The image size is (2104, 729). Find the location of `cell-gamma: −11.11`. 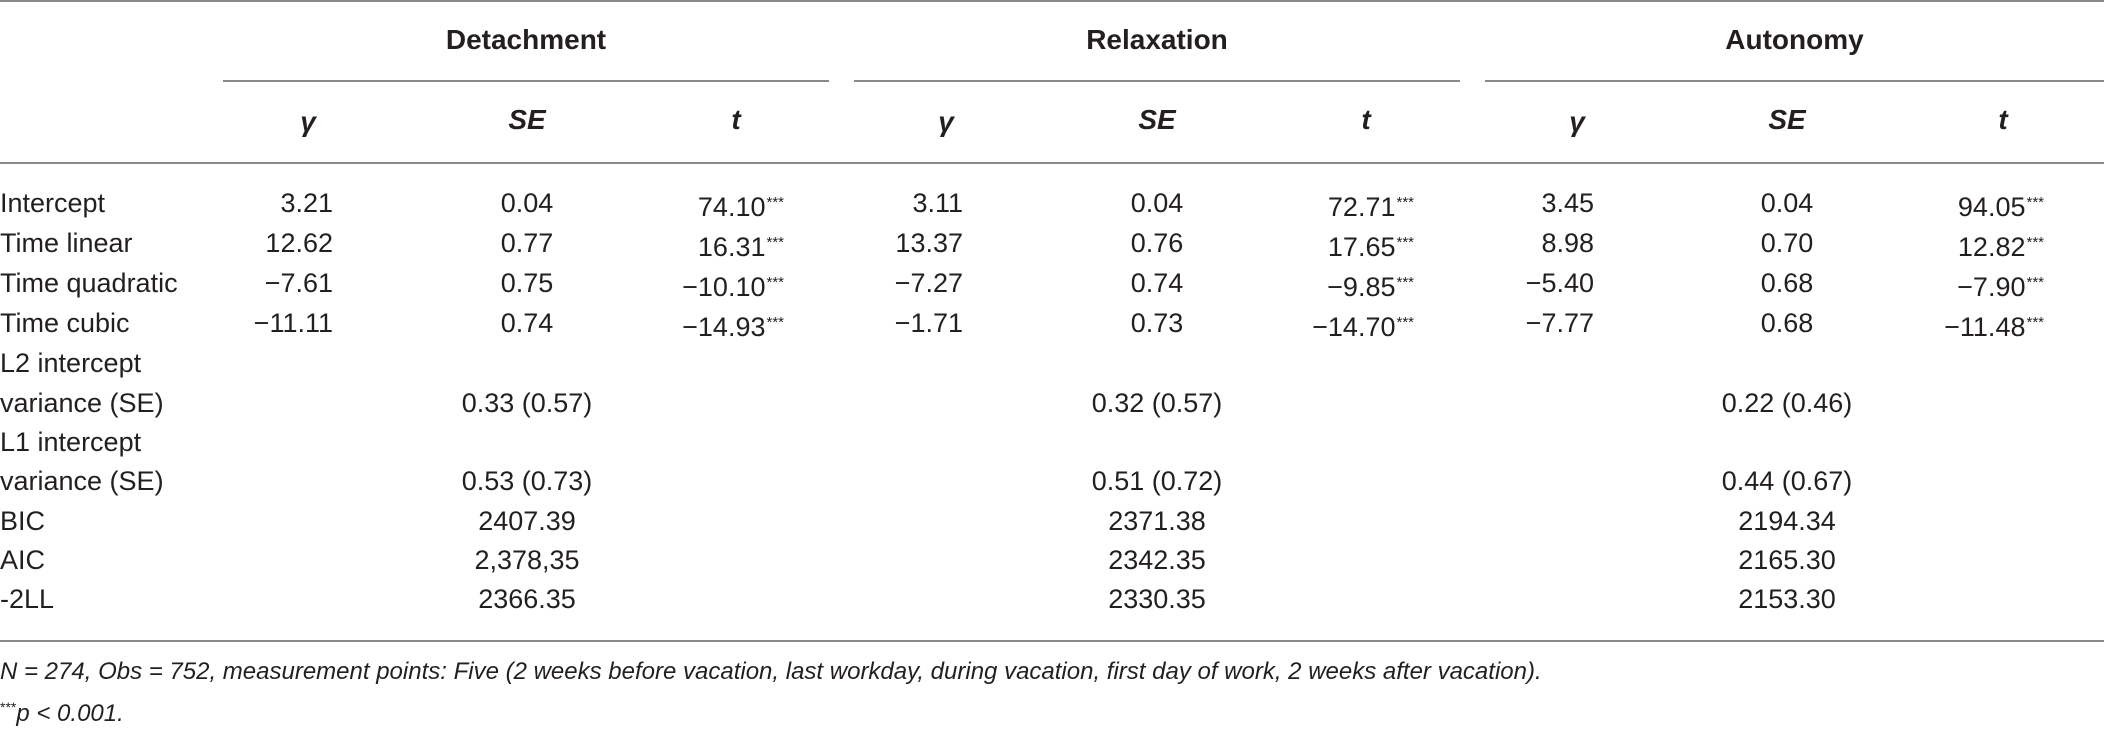

cell-gamma: −11.11 is located at coordinates (293, 323).